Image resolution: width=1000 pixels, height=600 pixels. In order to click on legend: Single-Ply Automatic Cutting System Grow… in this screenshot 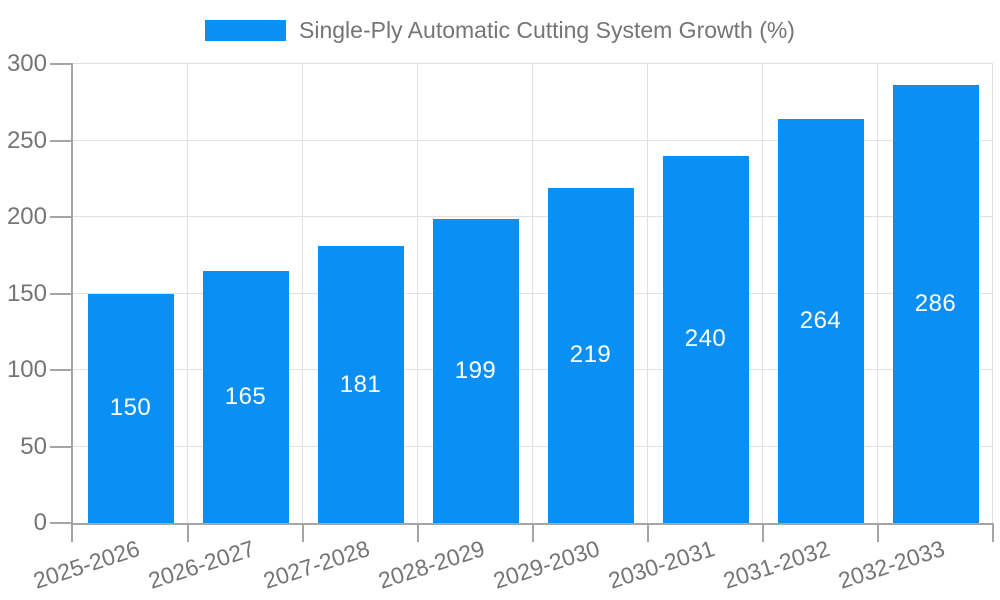, I will do `click(500, 30)`.